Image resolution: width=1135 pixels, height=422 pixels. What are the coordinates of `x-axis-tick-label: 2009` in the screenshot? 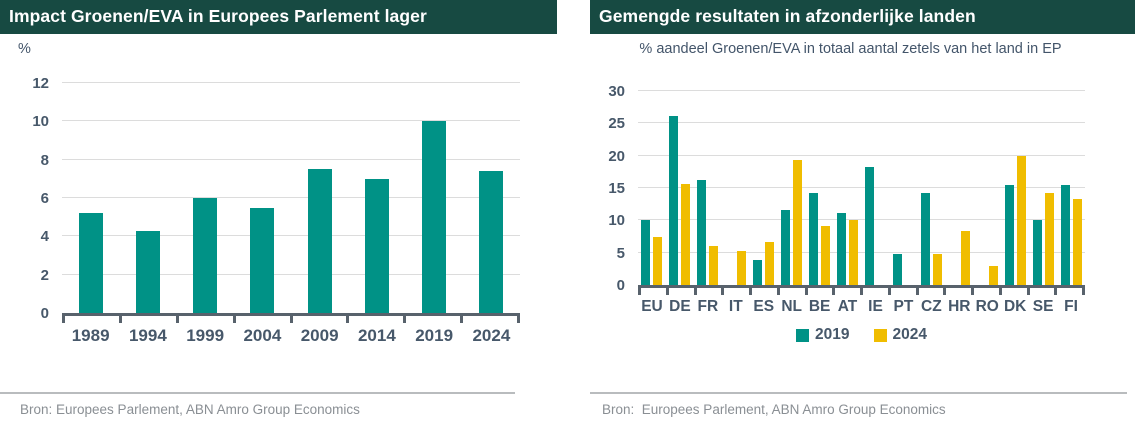 It's located at (319, 335).